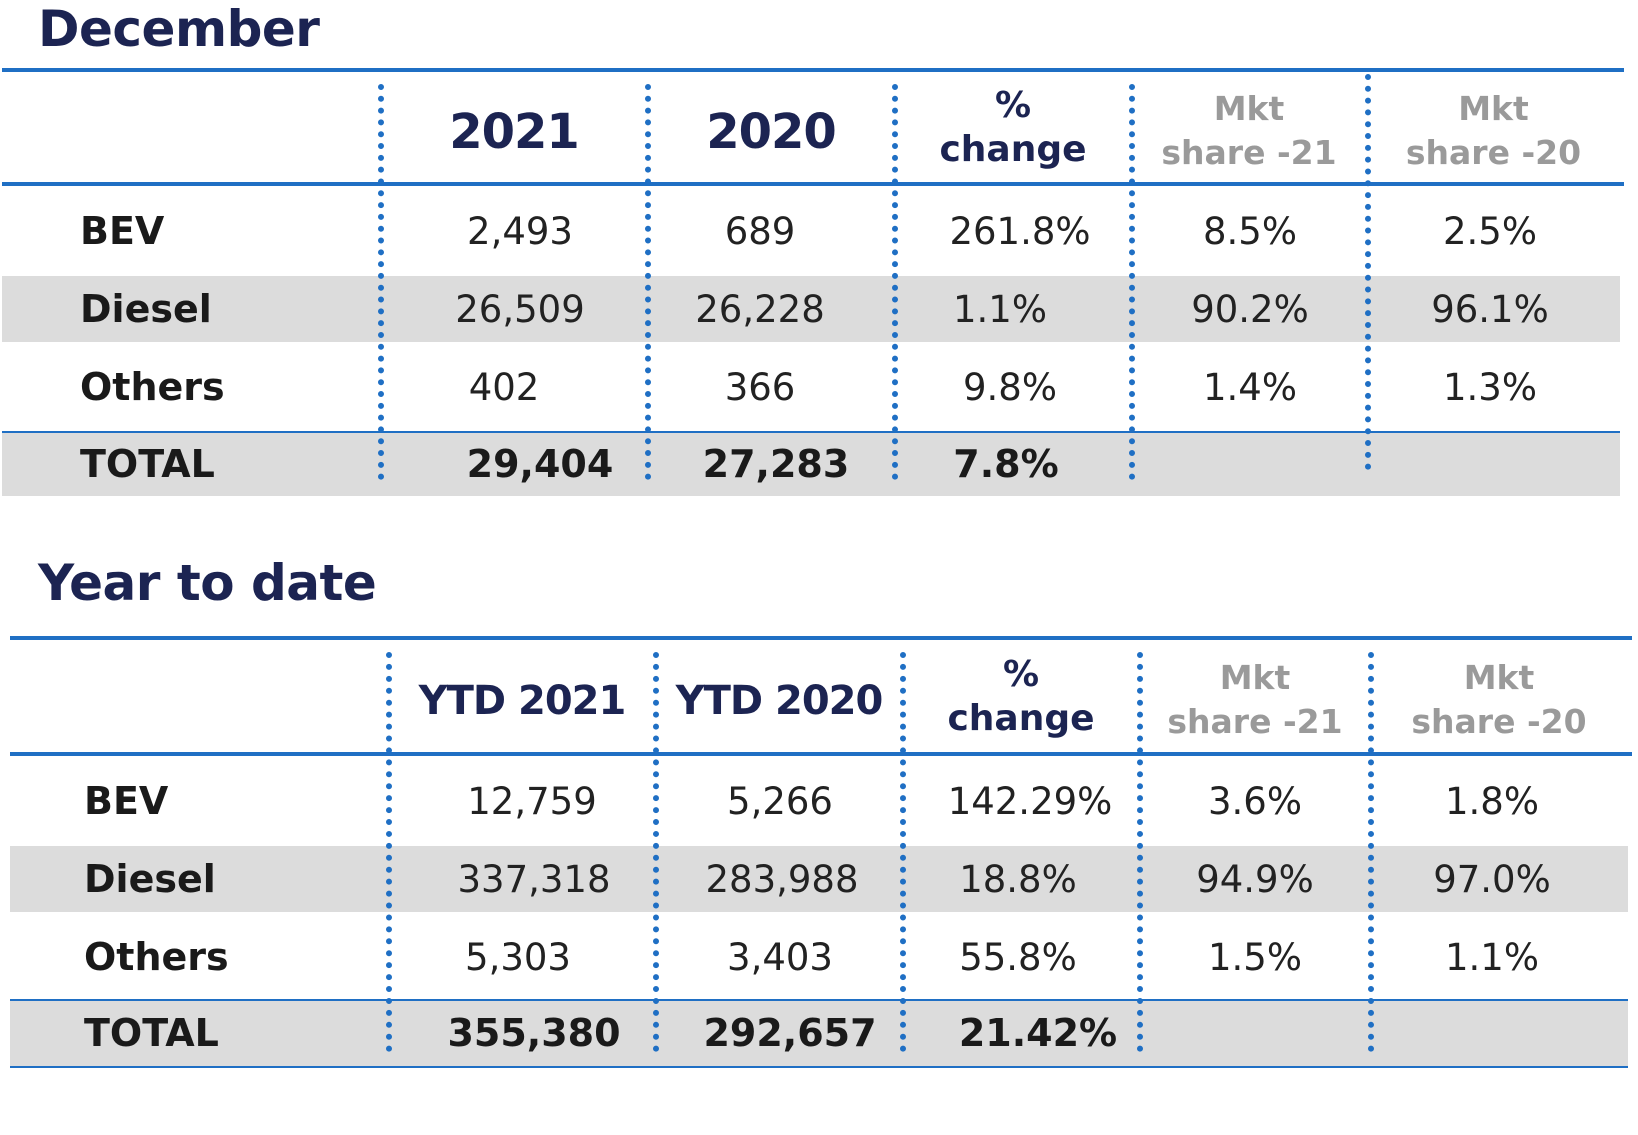 The width and height of the screenshot is (1638, 1135). I want to click on header-ytd-2020: YTD 2020, so click(779, 701).